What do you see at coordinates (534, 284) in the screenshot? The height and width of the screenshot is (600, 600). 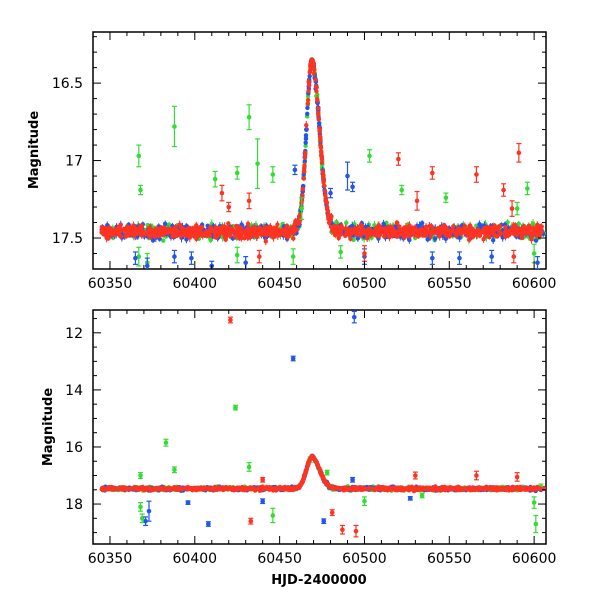 I see `x-tick-label: 60600` at bounding box center [534, 284].